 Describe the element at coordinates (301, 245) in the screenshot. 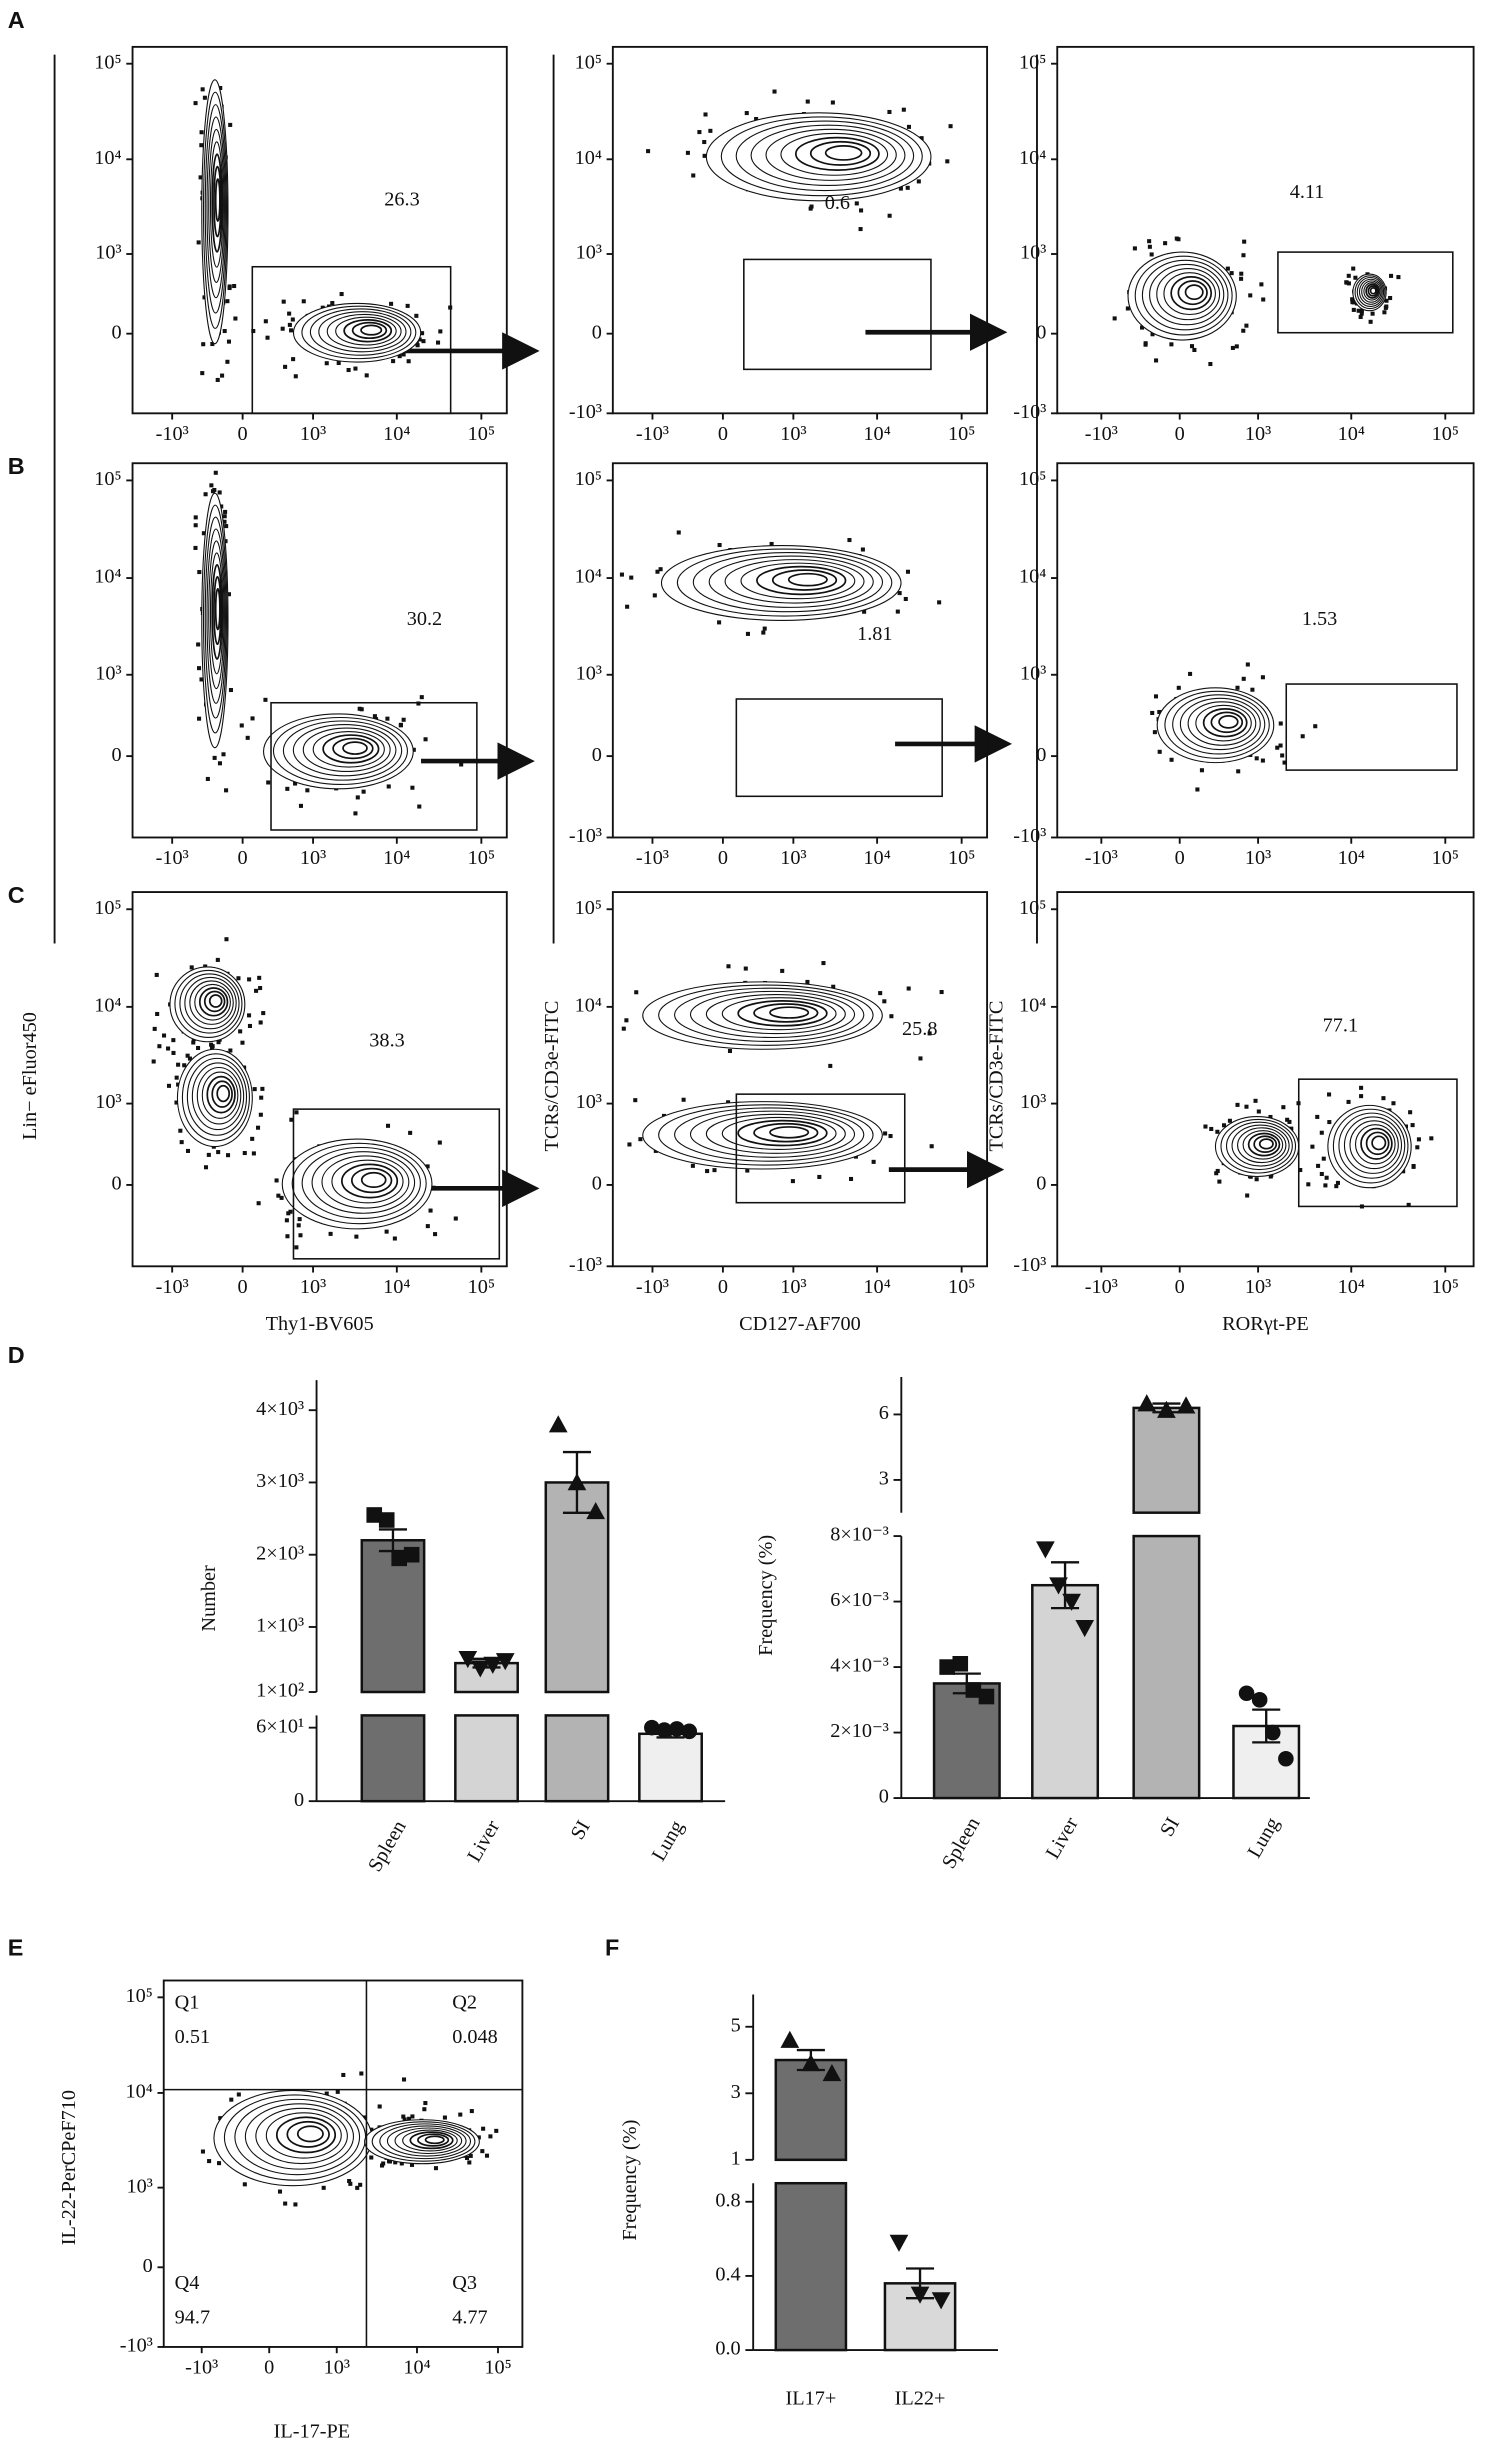

I see `flow-plot: -10³ 0 10³ 10⁴ 10⁵ 0 10³ 10⁴ 10⁵ 26.3` at that location.